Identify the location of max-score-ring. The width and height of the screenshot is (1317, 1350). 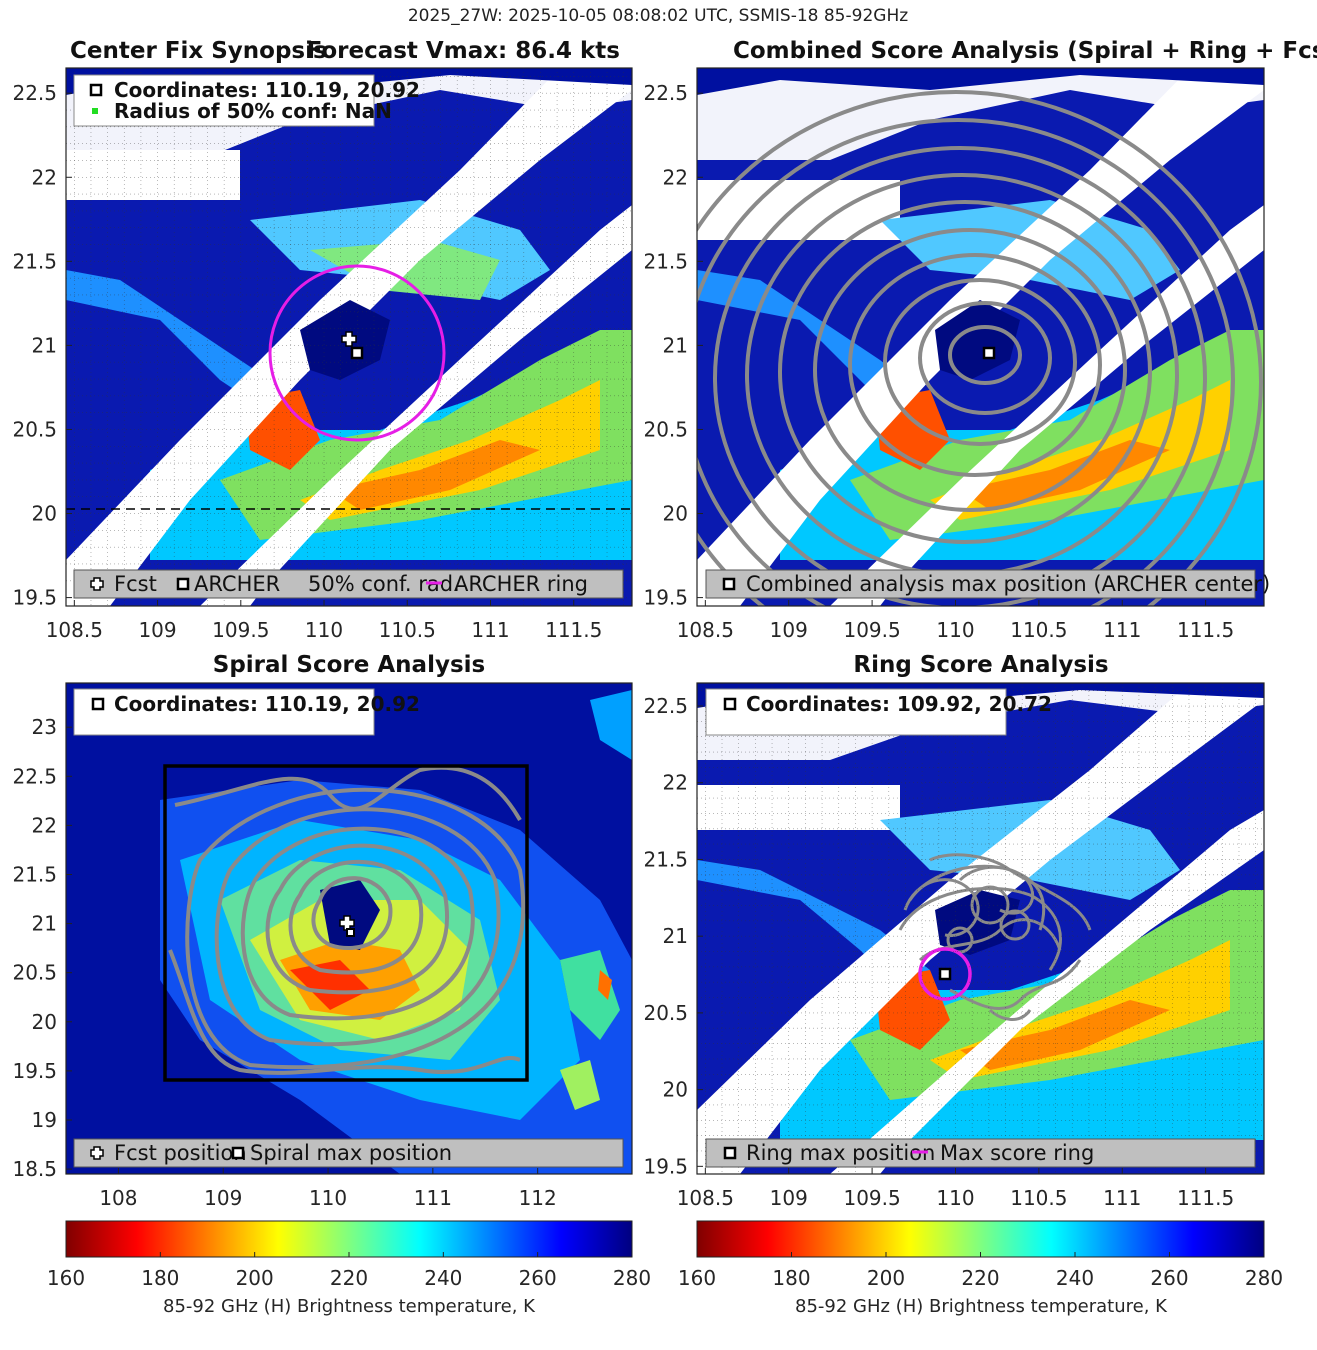
(945, 974).